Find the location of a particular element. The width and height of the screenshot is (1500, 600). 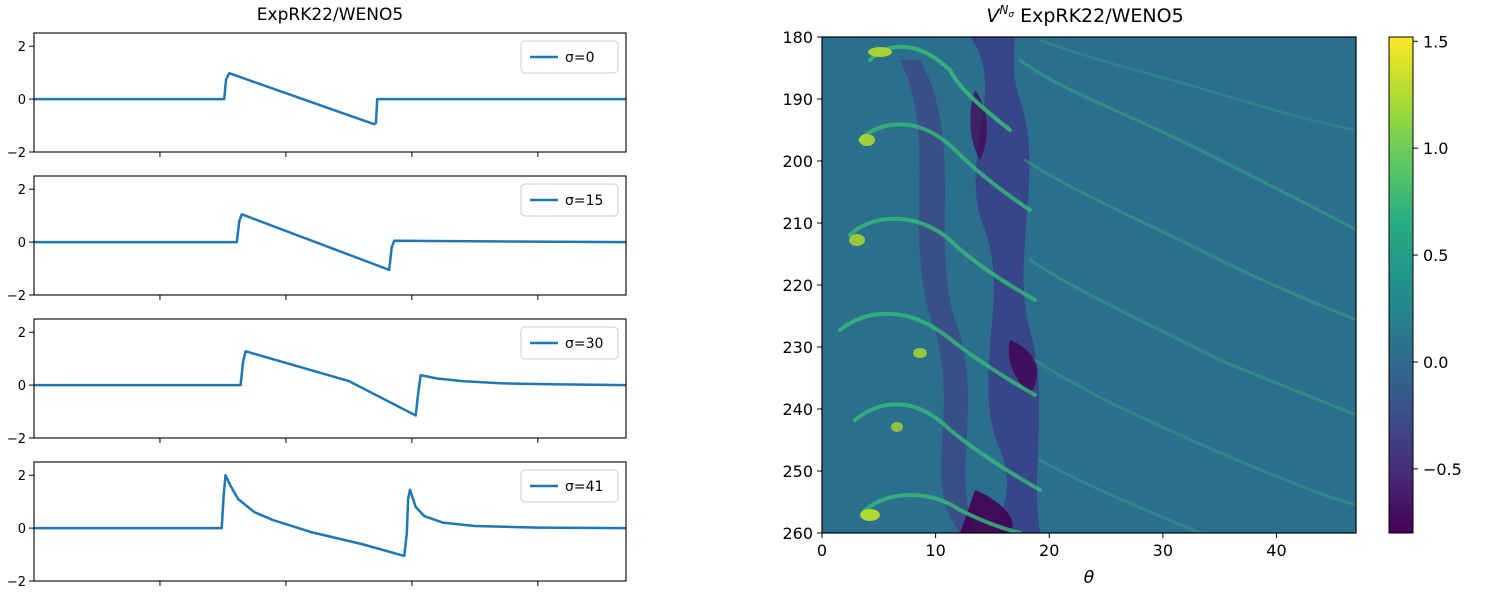

heat-ytick-label: 200 is located at coordinates (797, 161).